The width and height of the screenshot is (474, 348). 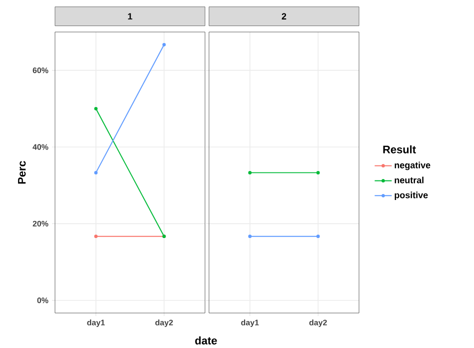 I want to click on legend-label: negative, so click(x=412, y=166).